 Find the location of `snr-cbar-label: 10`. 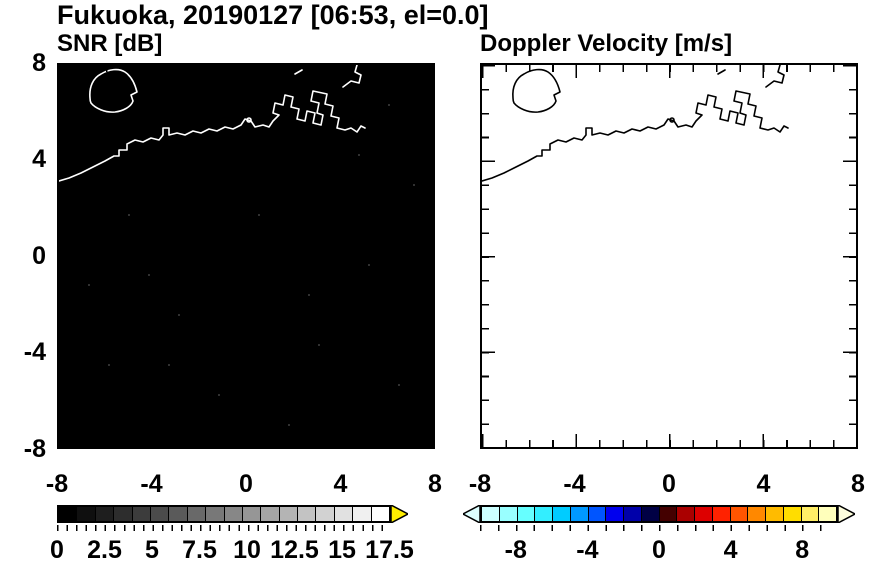

snr-cbar-label: 10 is located at coordinates (247, 550).